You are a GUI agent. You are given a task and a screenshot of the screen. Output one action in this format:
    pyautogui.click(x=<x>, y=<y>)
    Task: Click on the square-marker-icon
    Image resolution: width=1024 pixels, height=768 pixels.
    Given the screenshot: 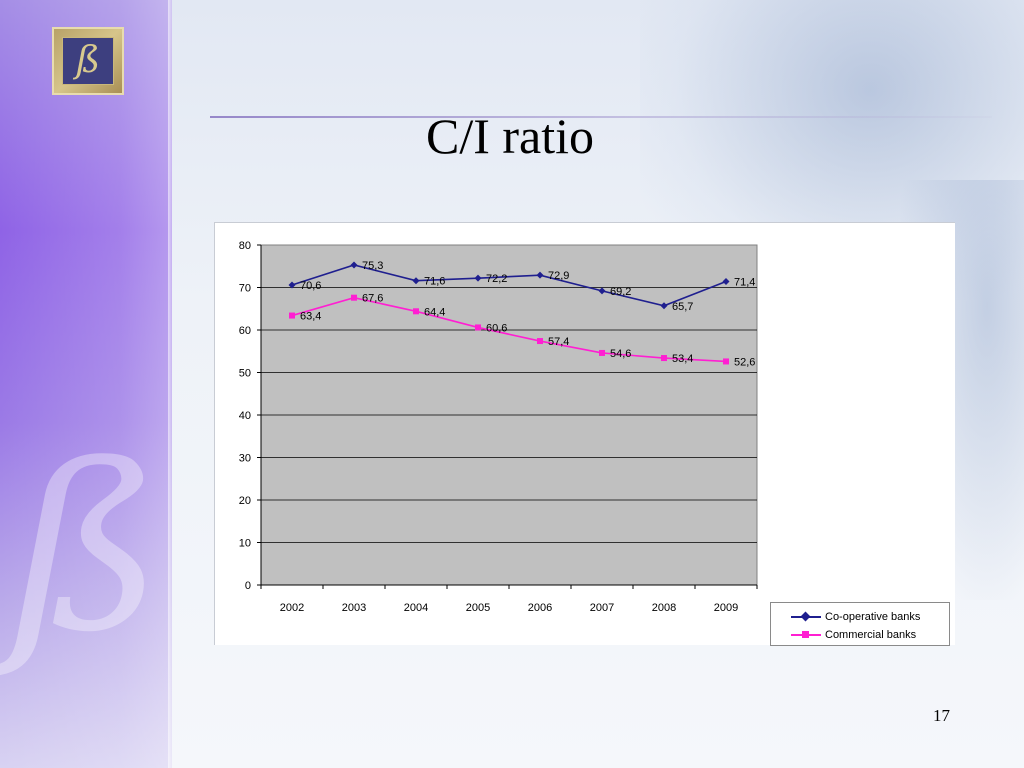 What is the action you would take?
    pyautogui.click(x=805, y=634)
    